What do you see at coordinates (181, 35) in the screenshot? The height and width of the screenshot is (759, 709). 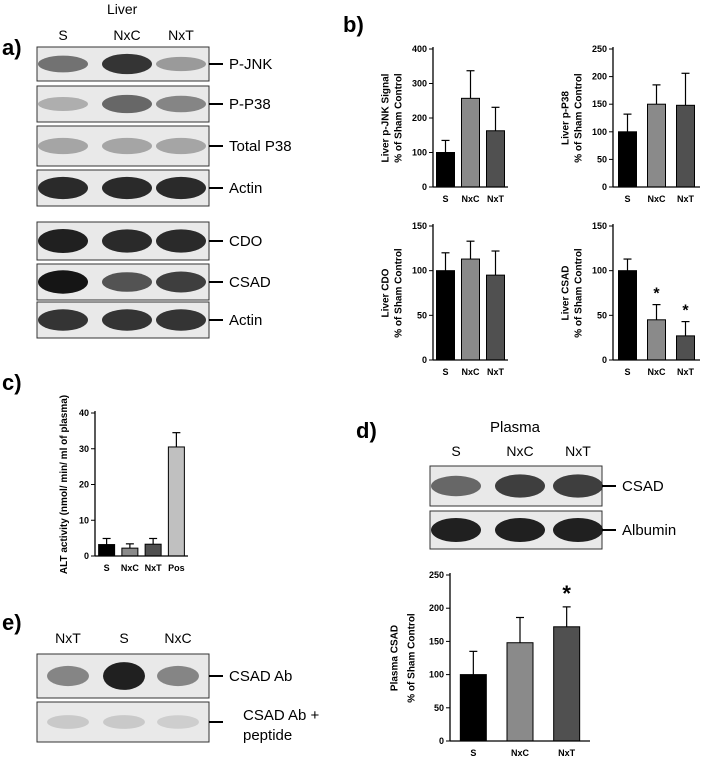 I see `liver-lane-label-nxt: NxT` at bounding box center [181, 35].